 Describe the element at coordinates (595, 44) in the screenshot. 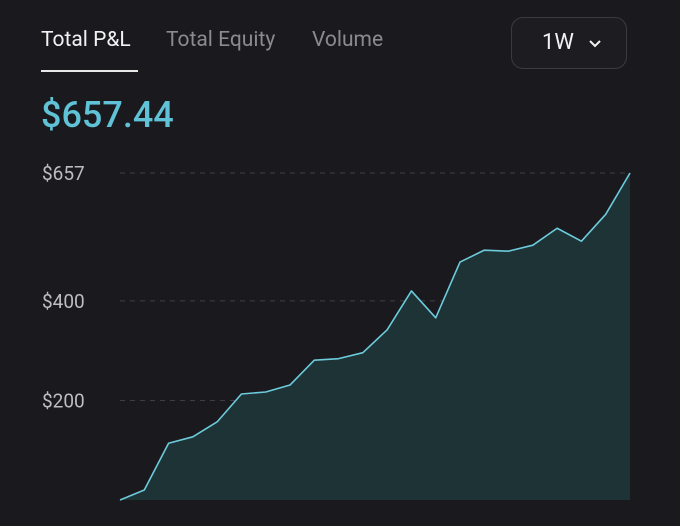

I see `chevron` at that location.